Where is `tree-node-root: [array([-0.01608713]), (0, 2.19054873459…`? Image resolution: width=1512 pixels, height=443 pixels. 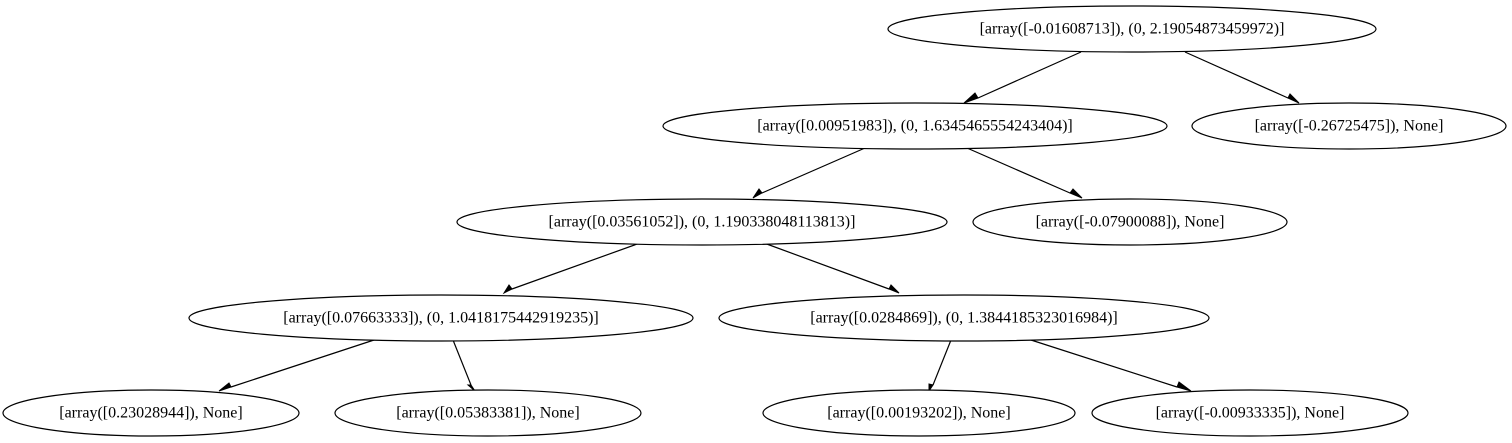
tree-node-root: [array([-0.01608713]), (0, 2.19054873459… is located at coordinates (1132, 29).